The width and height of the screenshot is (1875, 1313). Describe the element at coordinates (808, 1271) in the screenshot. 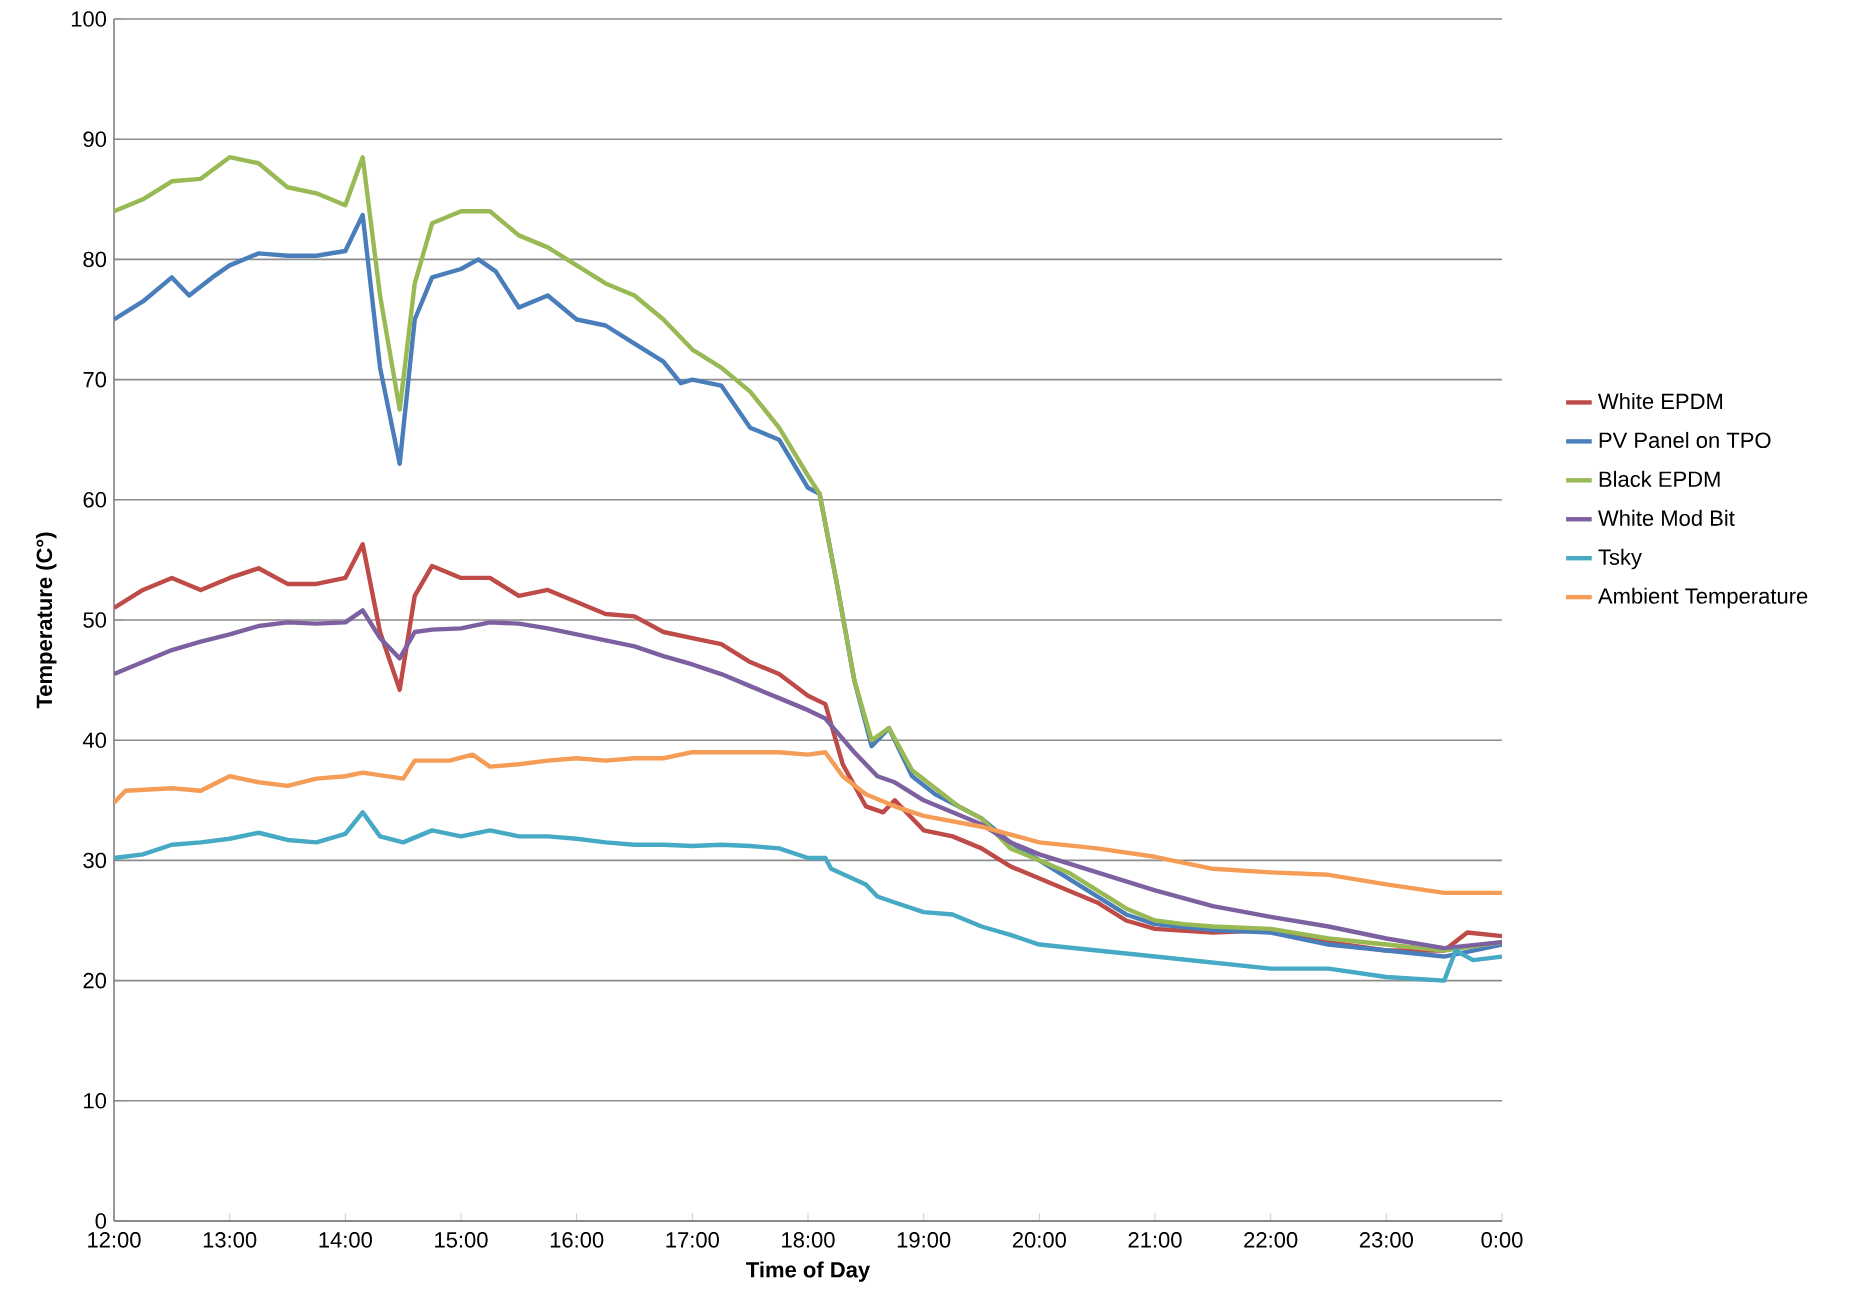

I see `x-axis-title: Time of Day` at that location.